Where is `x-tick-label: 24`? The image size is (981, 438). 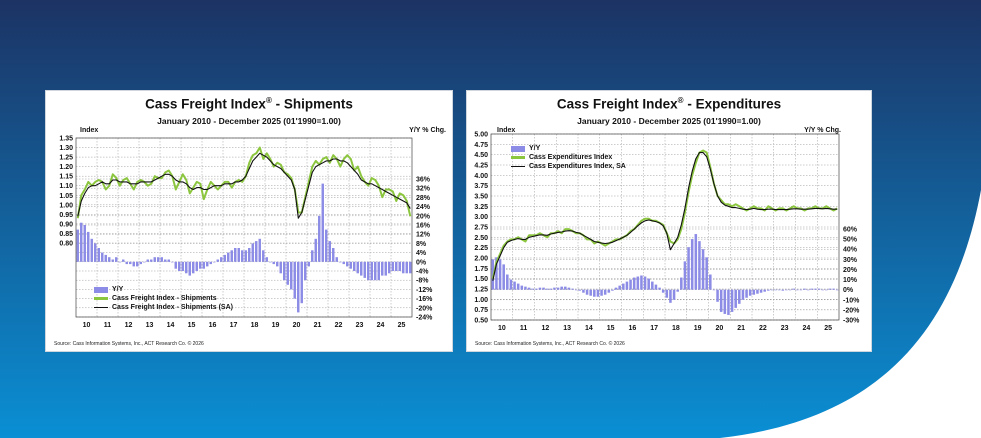 x-tick-label: 24 is located at coordinates (381, 325).